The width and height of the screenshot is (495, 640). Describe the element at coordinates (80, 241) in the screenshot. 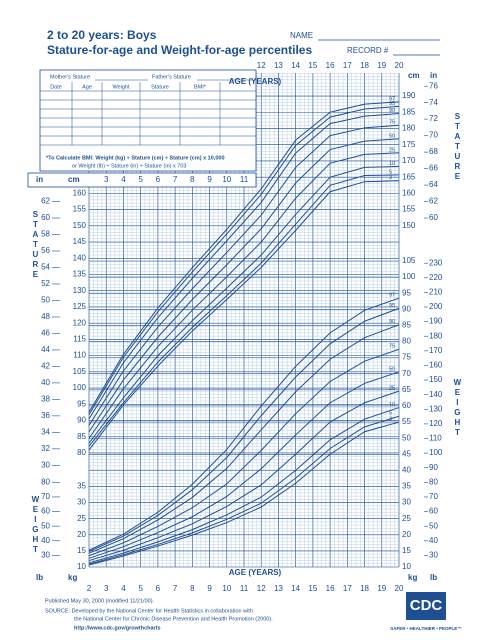

I see `y-tick-label: 145` at that location.